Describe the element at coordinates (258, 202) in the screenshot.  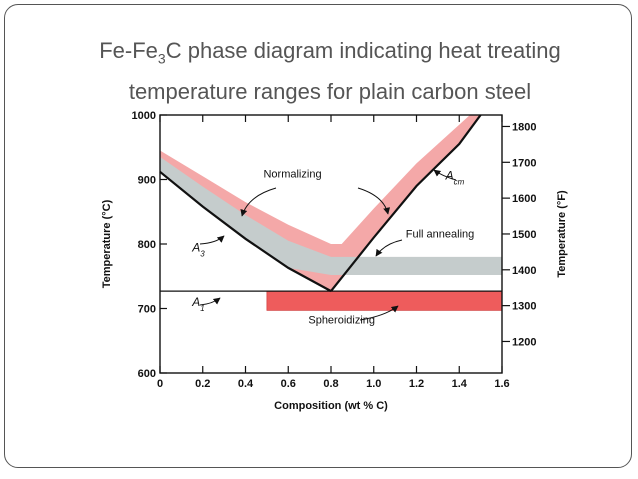
I see `normalizing-arrow-left` at that location.